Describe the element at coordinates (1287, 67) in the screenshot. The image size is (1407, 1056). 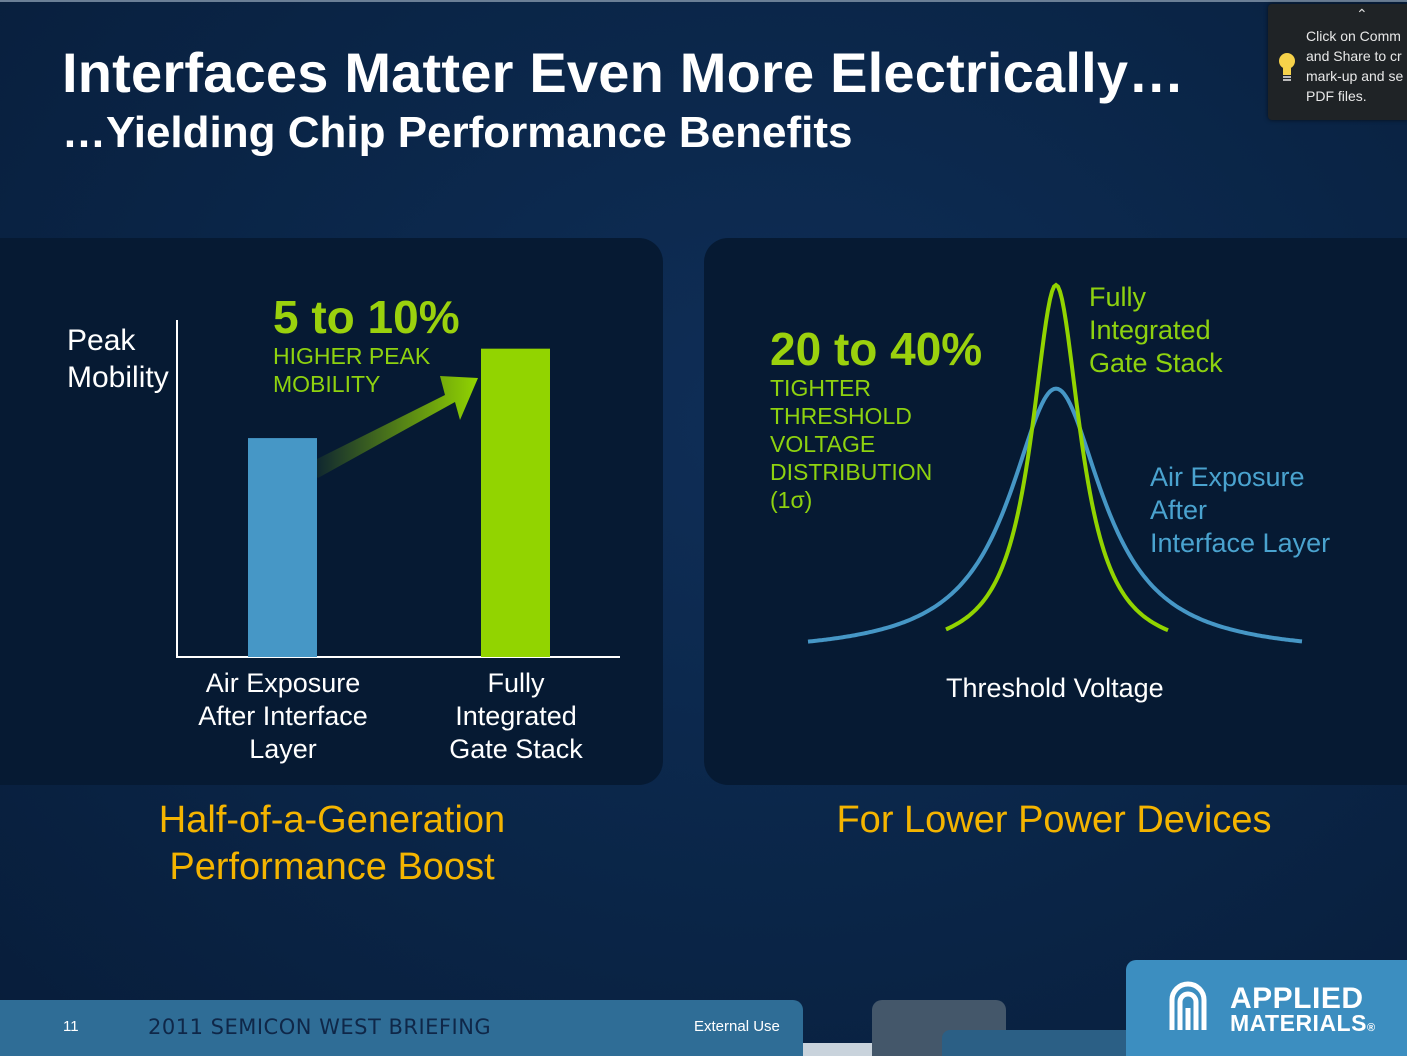
I see `lightbulb-icon` at that location.